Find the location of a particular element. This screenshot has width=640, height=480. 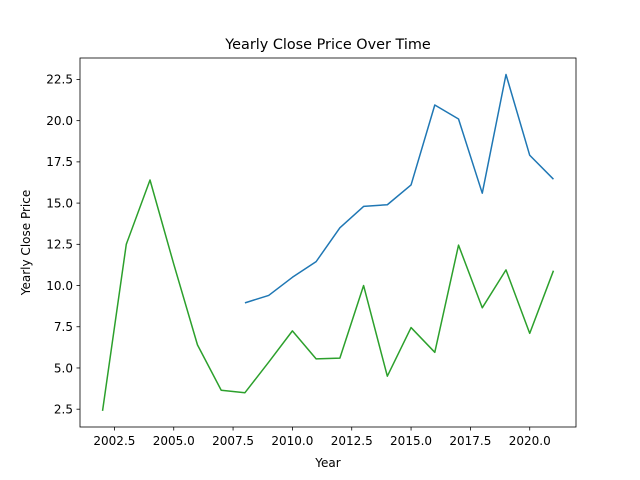

y-tick-label: 20.0 is located at coordinates (59, 121).